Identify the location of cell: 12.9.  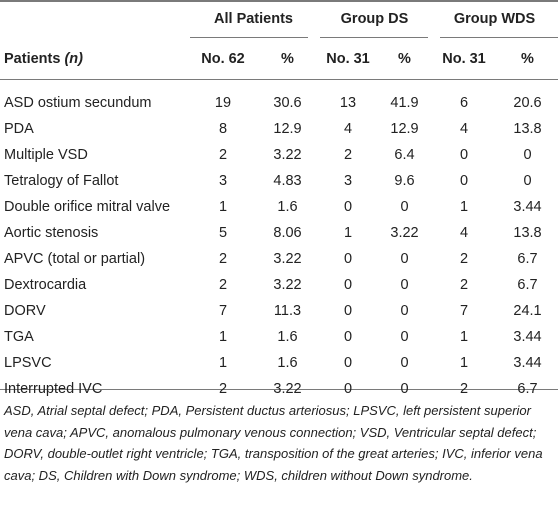
(404, 129).